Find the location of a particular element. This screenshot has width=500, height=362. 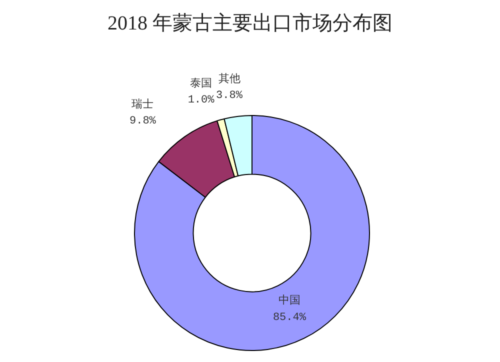

chart-title: 2018 年蒙古主要出口市场分布图 is located at coordinates (250, 22).